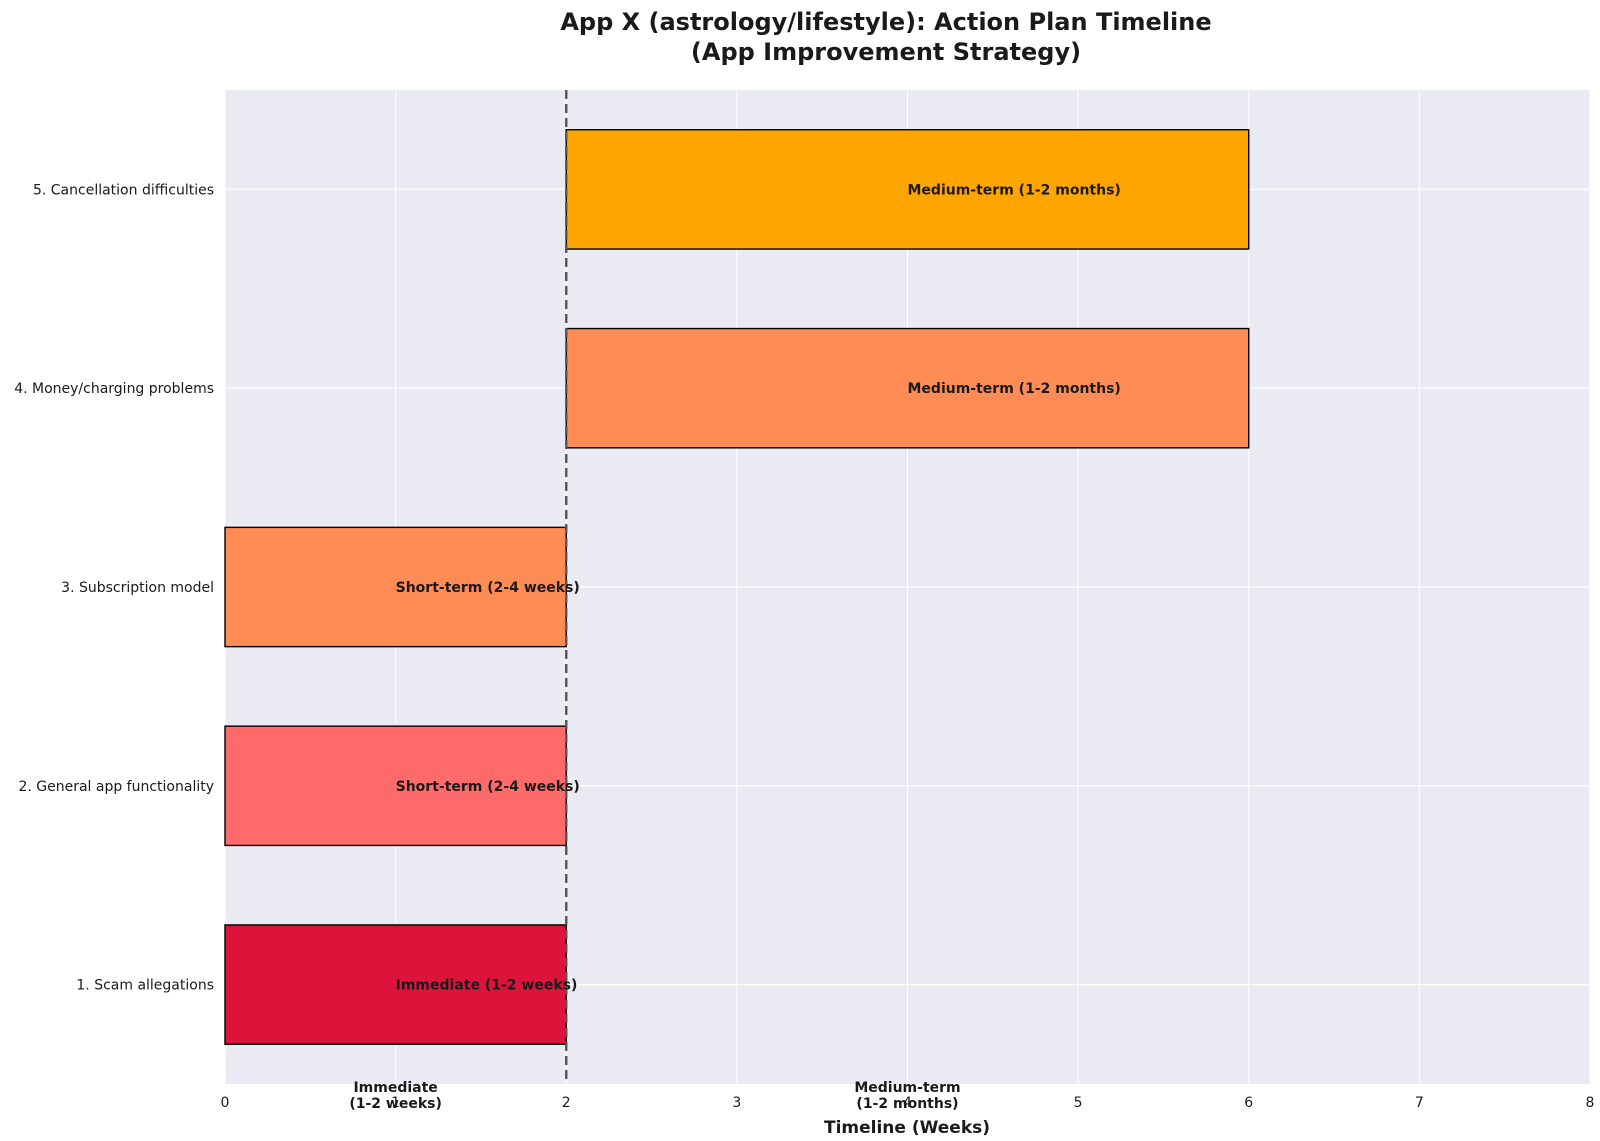 This screenshot has height=1141, width=1600. I want to click on x-tick-label: 2, so click(566, 1103).